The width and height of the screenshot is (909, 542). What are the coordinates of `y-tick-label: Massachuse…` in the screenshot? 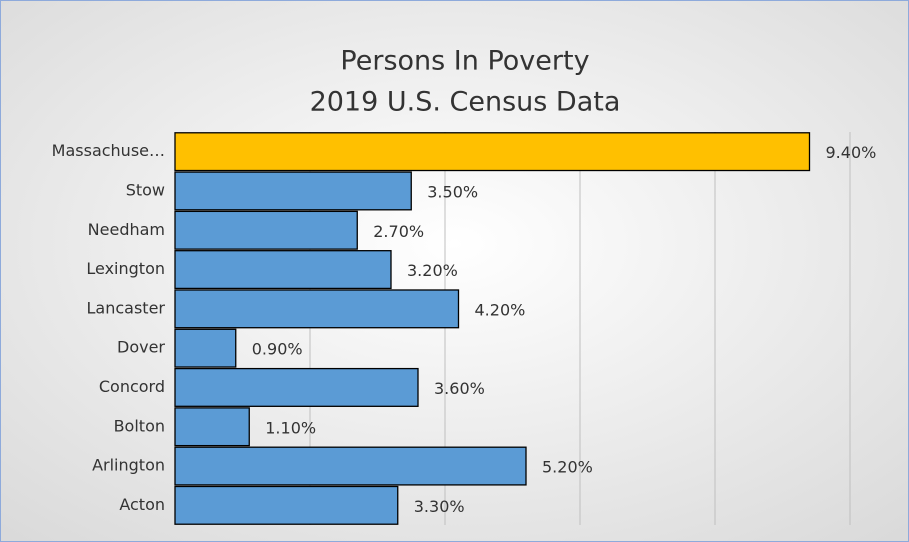 It's located at (108, 150).